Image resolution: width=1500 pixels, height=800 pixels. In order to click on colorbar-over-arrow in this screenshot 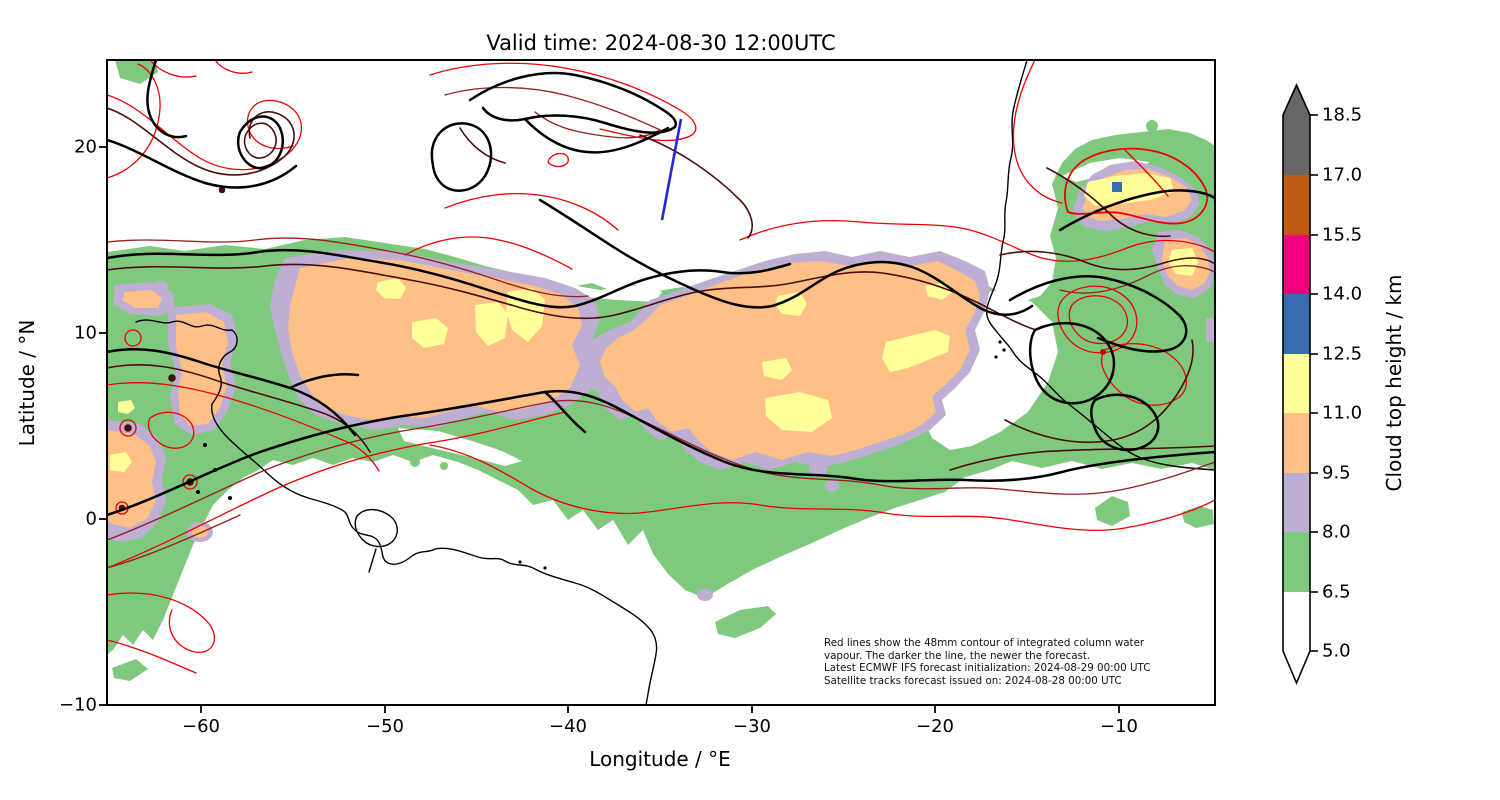, I will do `click(1296, 100)`.